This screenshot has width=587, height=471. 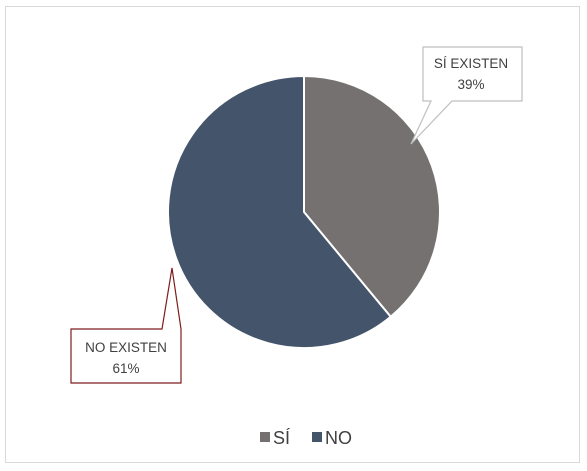 What do you see at coordinates (265, 437) in the screenshot?
I see `legend-swatch-si` at bounding box center [265, 437].